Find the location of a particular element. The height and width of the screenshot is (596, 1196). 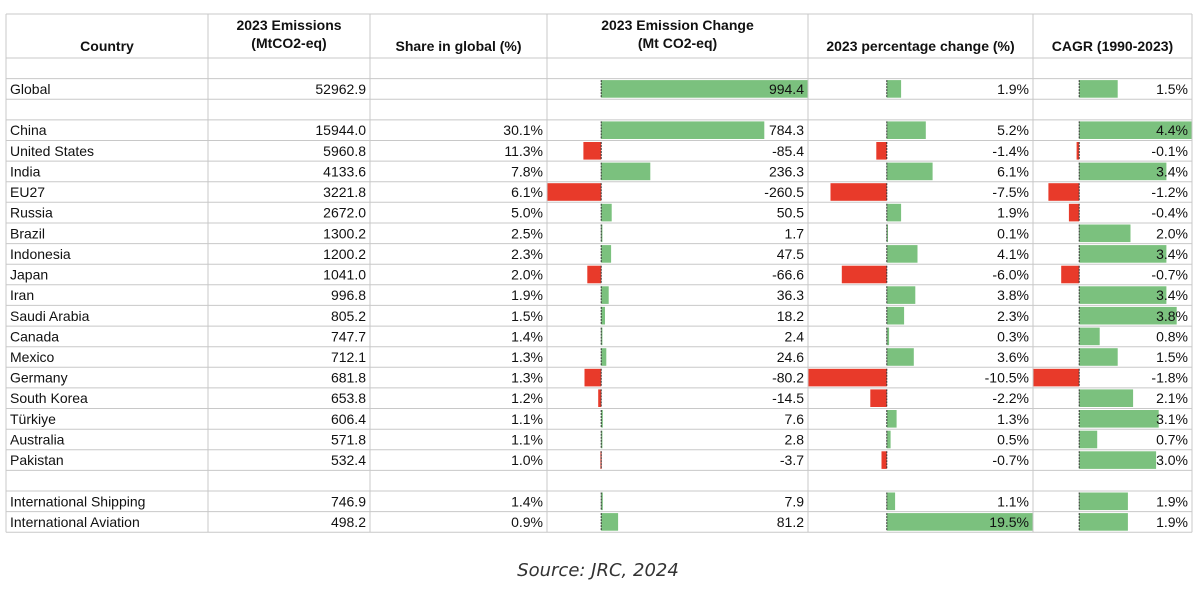

cagr-label: -0.1% is located at coordinates (1169, 151).